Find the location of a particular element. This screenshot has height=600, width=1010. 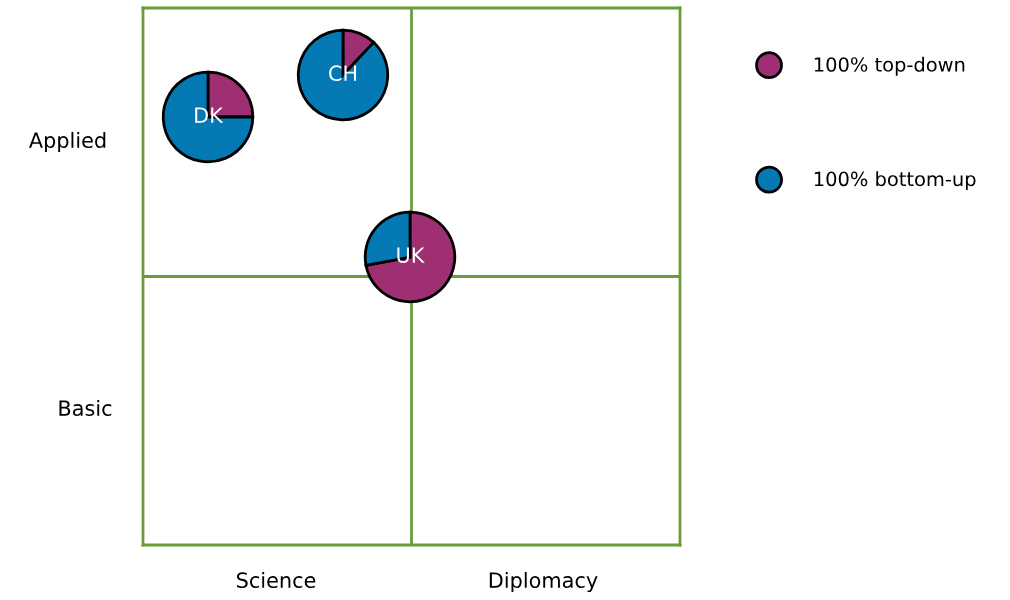

text: CH is located at coordinates (343, 73).